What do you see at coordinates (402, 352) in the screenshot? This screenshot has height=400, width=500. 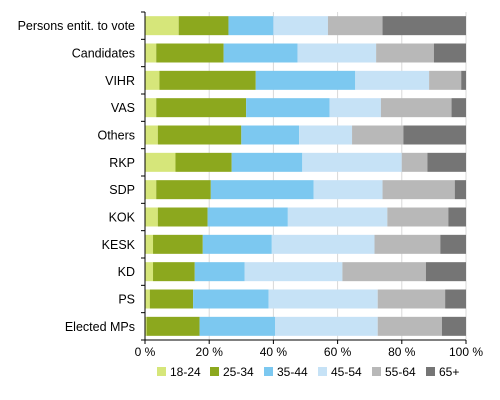 I see `x-tick-label: 80 %` at bounding box center [402, 352].